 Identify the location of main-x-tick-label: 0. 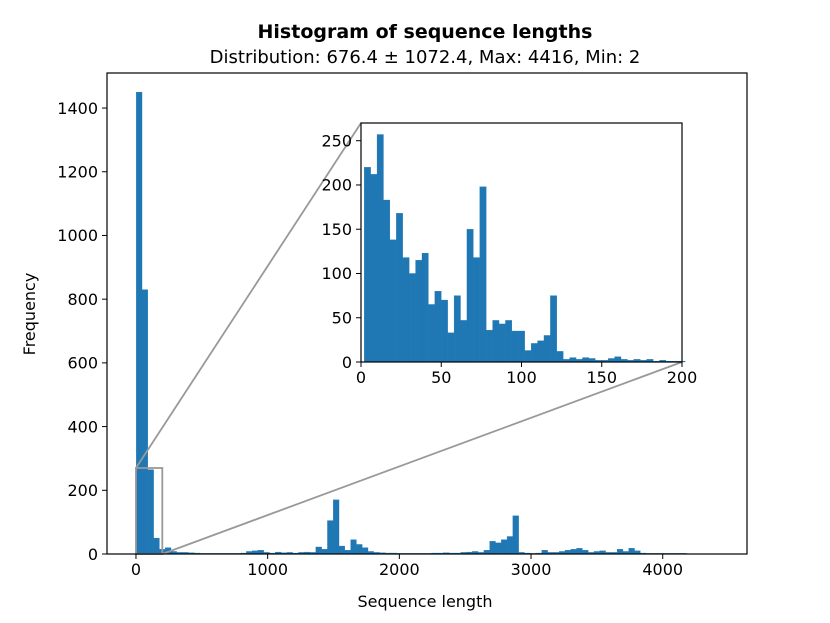
(136, 569).